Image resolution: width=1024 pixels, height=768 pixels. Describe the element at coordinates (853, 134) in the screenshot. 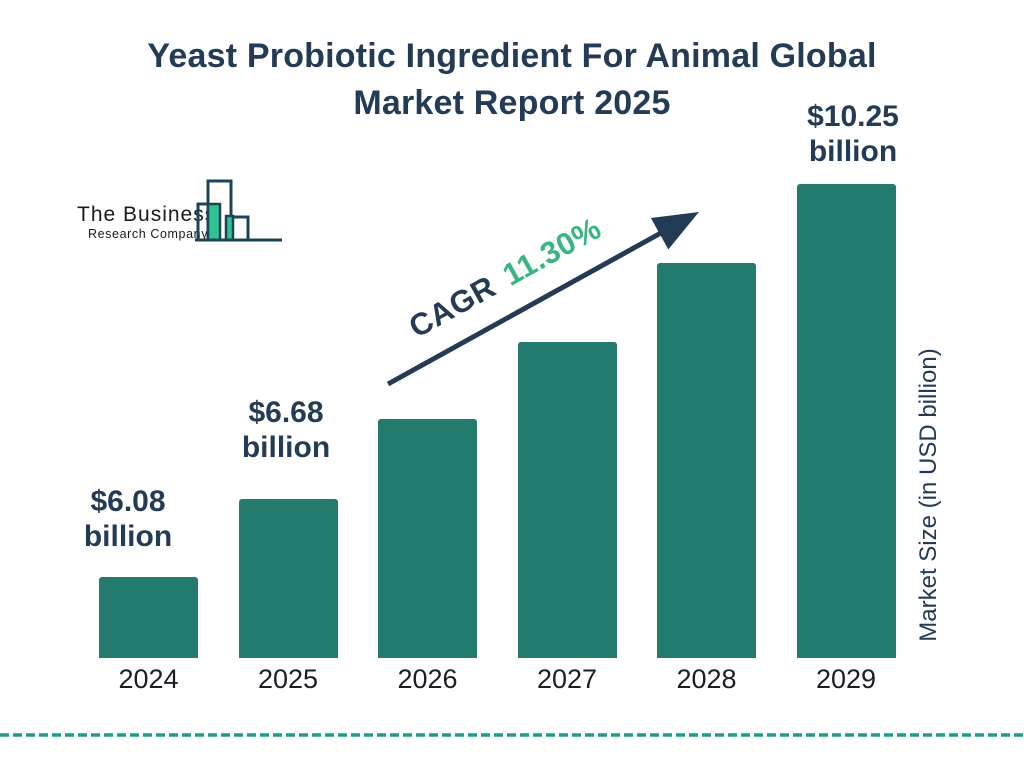

I see `value-label-2029: $10.25 billion` at that location.